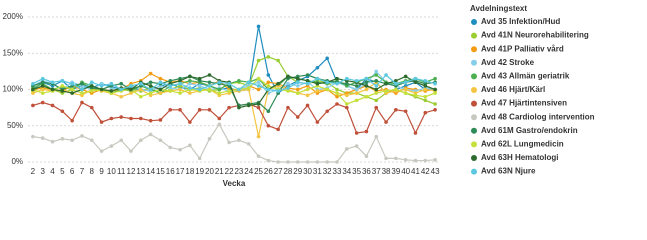 Image resolution: width=647 pixels, height=240 pixels. I want to click on y-tick-label: 0%, so click(17, 161).